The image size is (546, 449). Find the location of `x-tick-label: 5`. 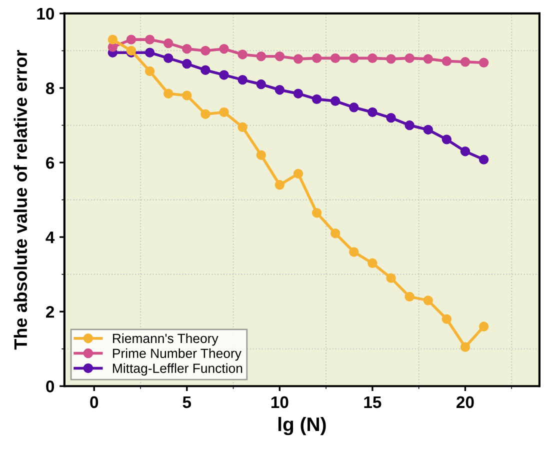

x-tick-label: 5 is located at coordinates (187, 402).